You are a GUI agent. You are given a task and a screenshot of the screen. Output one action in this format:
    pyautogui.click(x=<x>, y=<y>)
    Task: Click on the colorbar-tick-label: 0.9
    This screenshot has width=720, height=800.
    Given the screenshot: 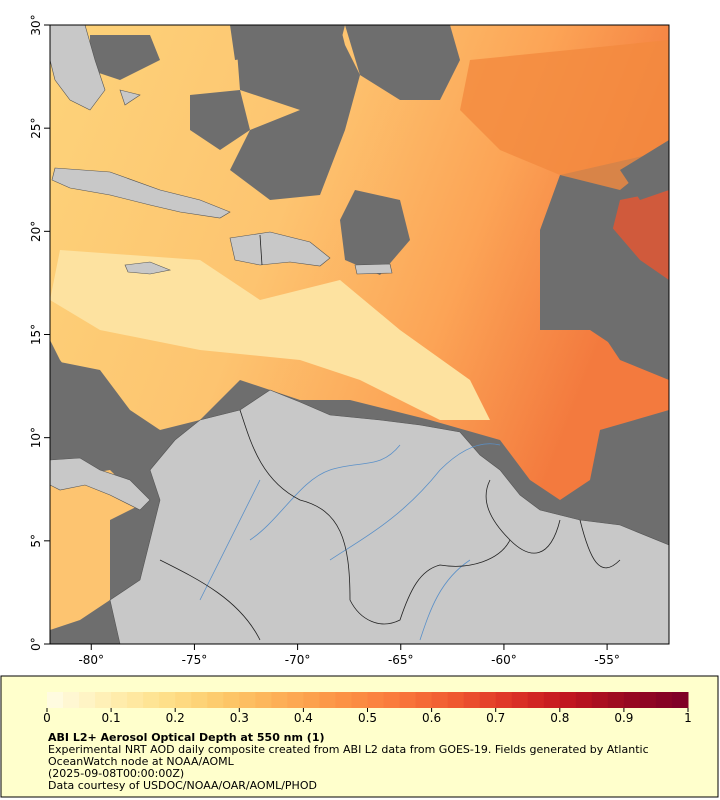 What is the action you would take?
    pyautogui.click(x=623, y=718)
    